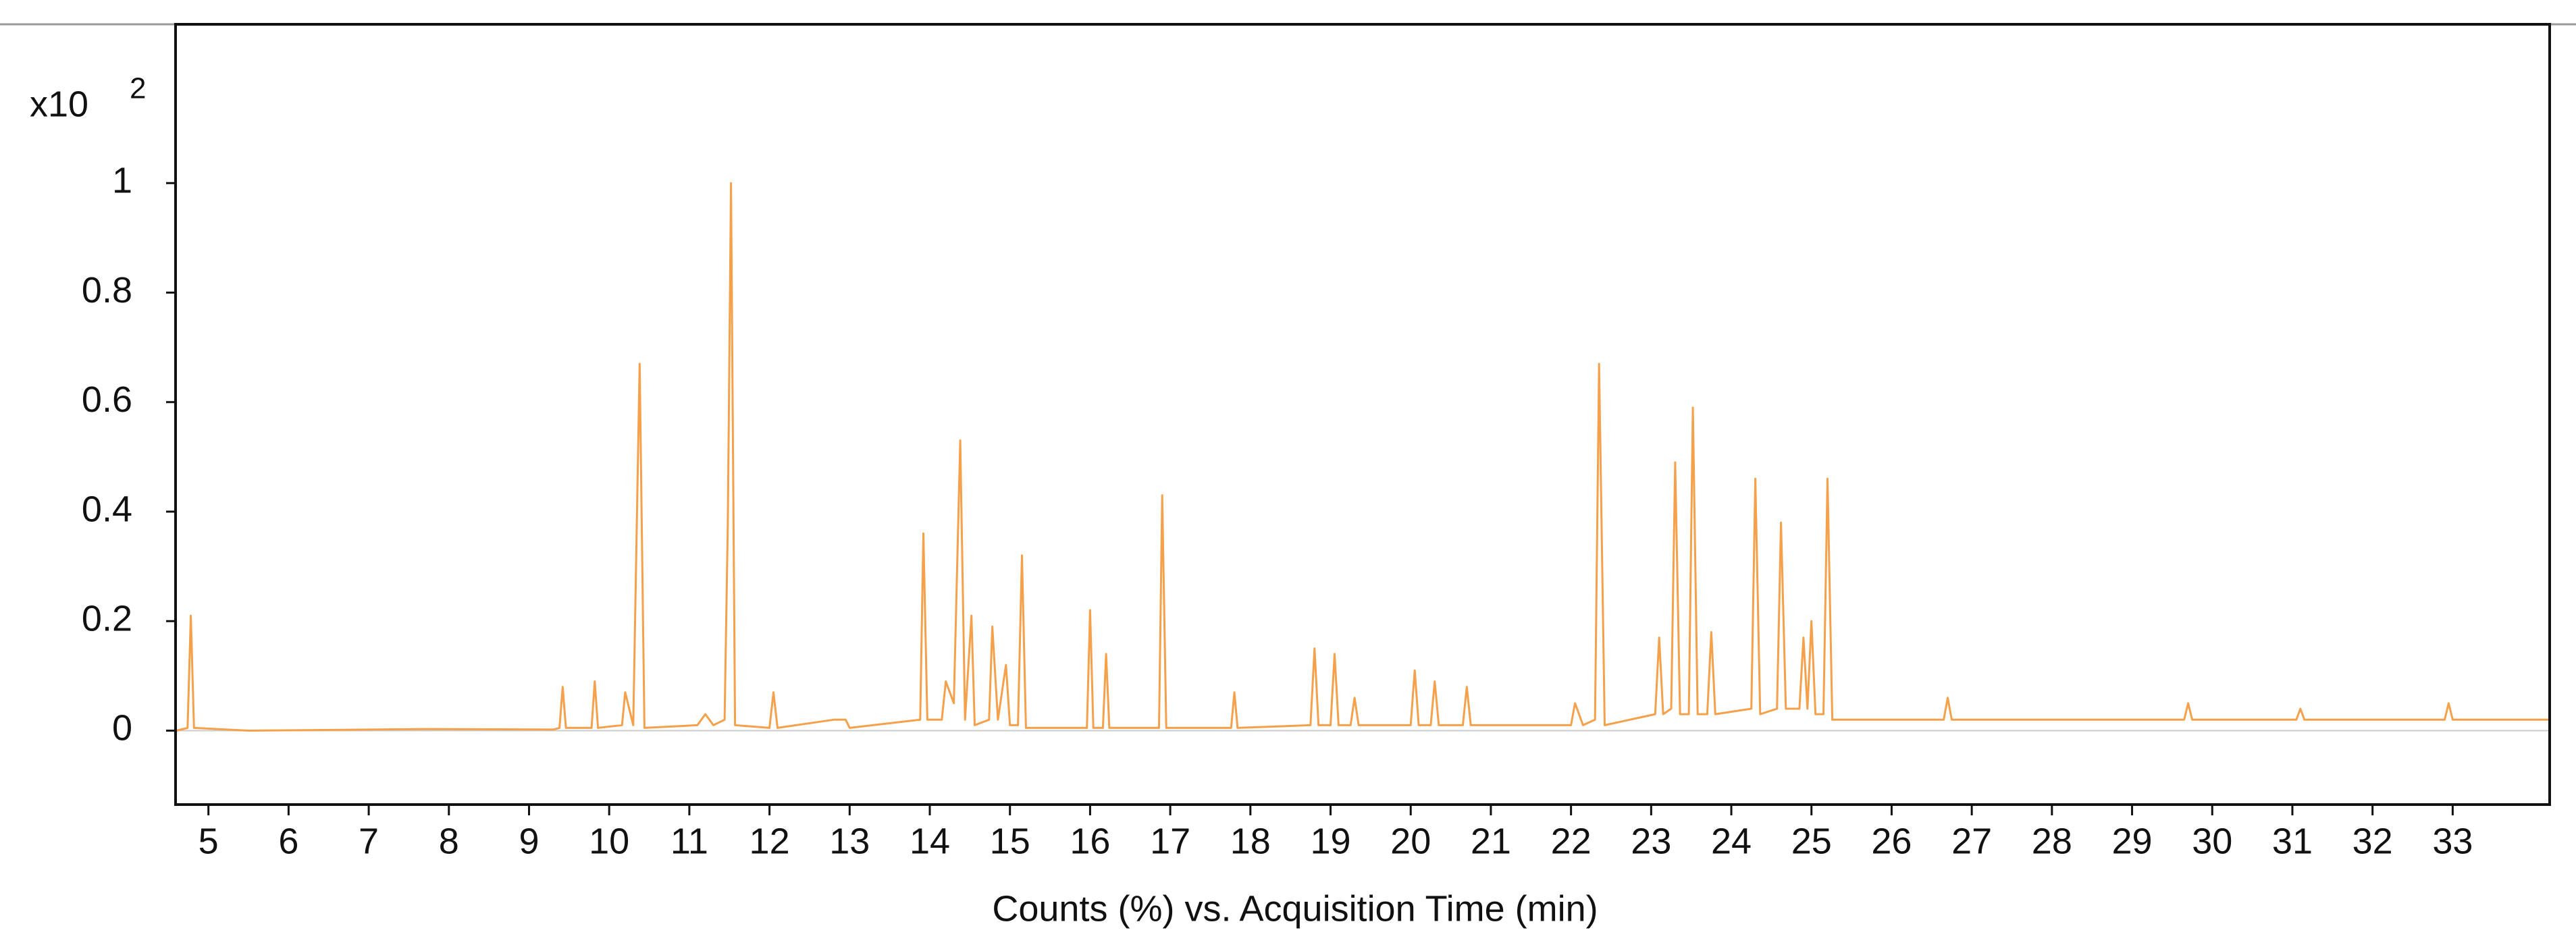  I want to click on x-tick-label: 31, so click(2292, 841).